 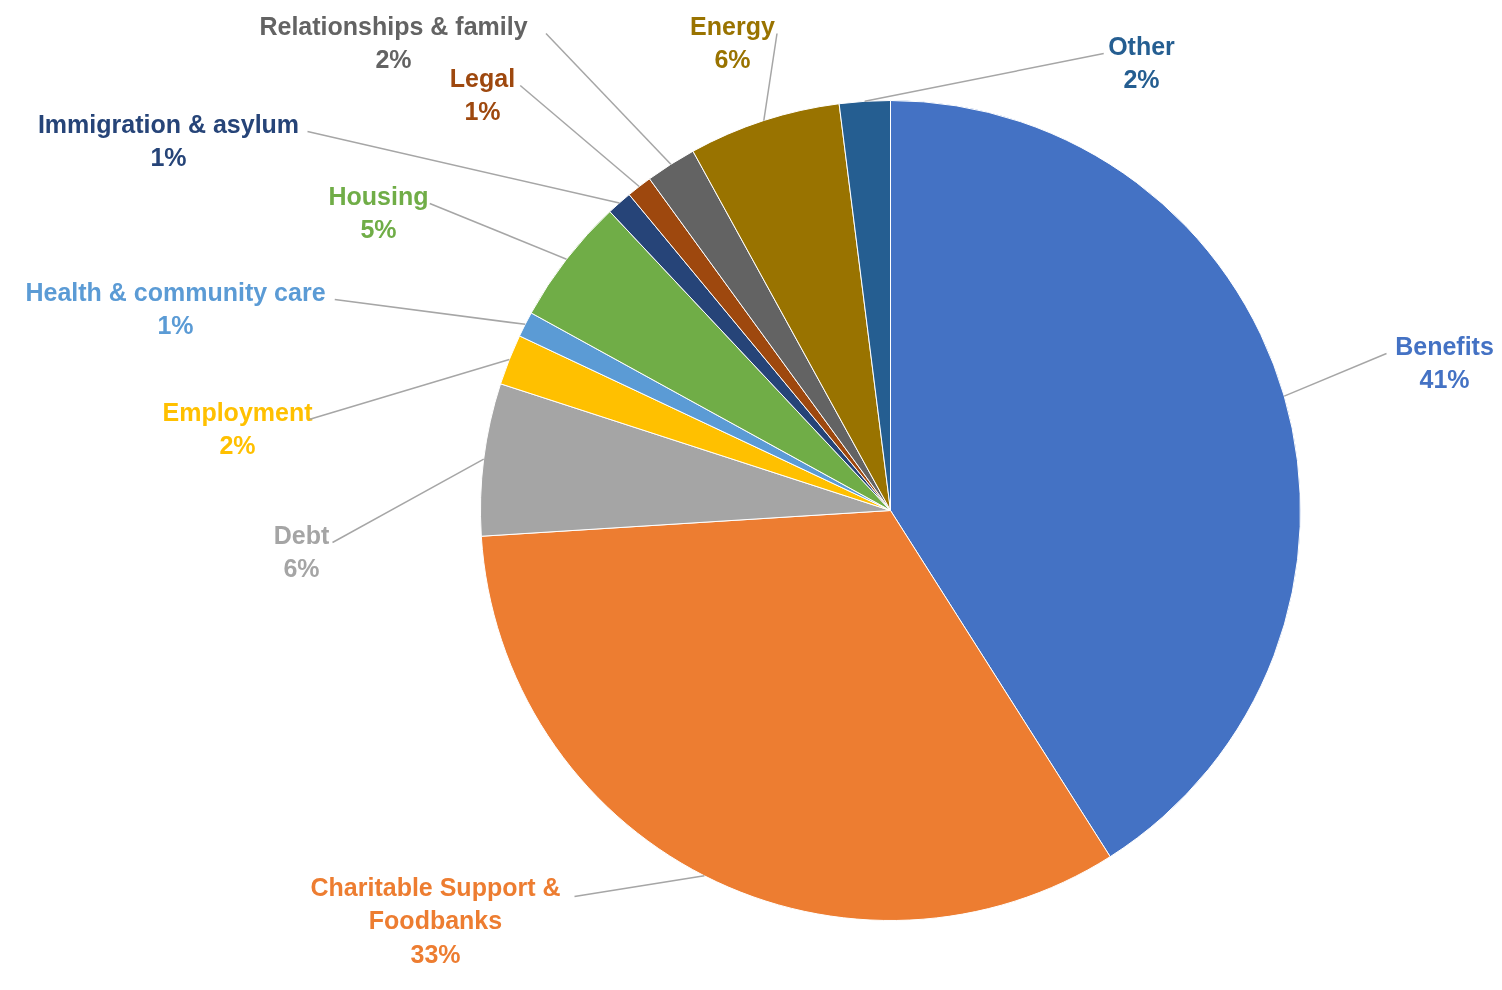 What do you see at coordinates (378, 195) in the screenshot?
I see `slice-label: Housing` at bounding box center [378, 195].